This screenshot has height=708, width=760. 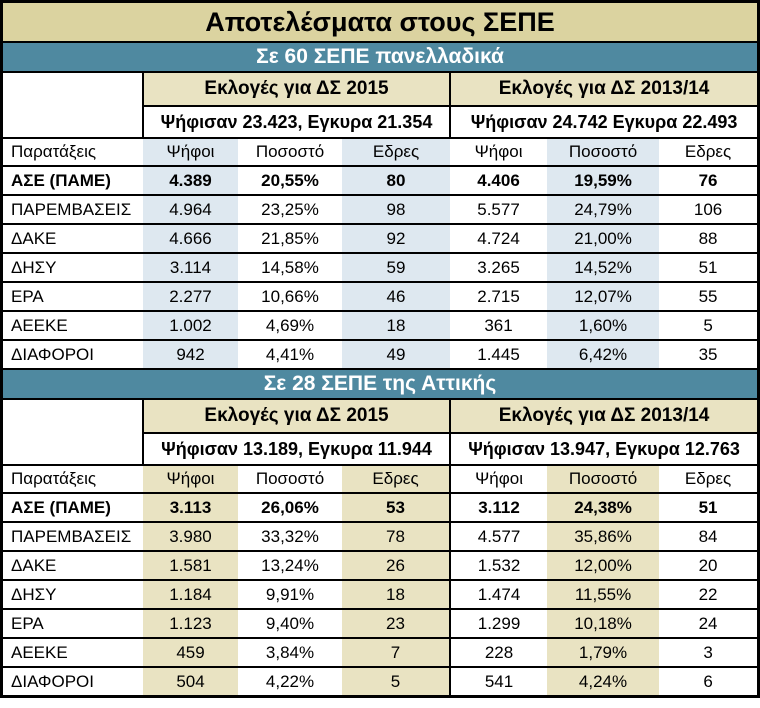 I want to click on table-row: ΠΑΡΕΜΒΑΣΕΙΣ 3.980 33,32% 78 4.577 35,86% 84, so click(x=380, y=537).